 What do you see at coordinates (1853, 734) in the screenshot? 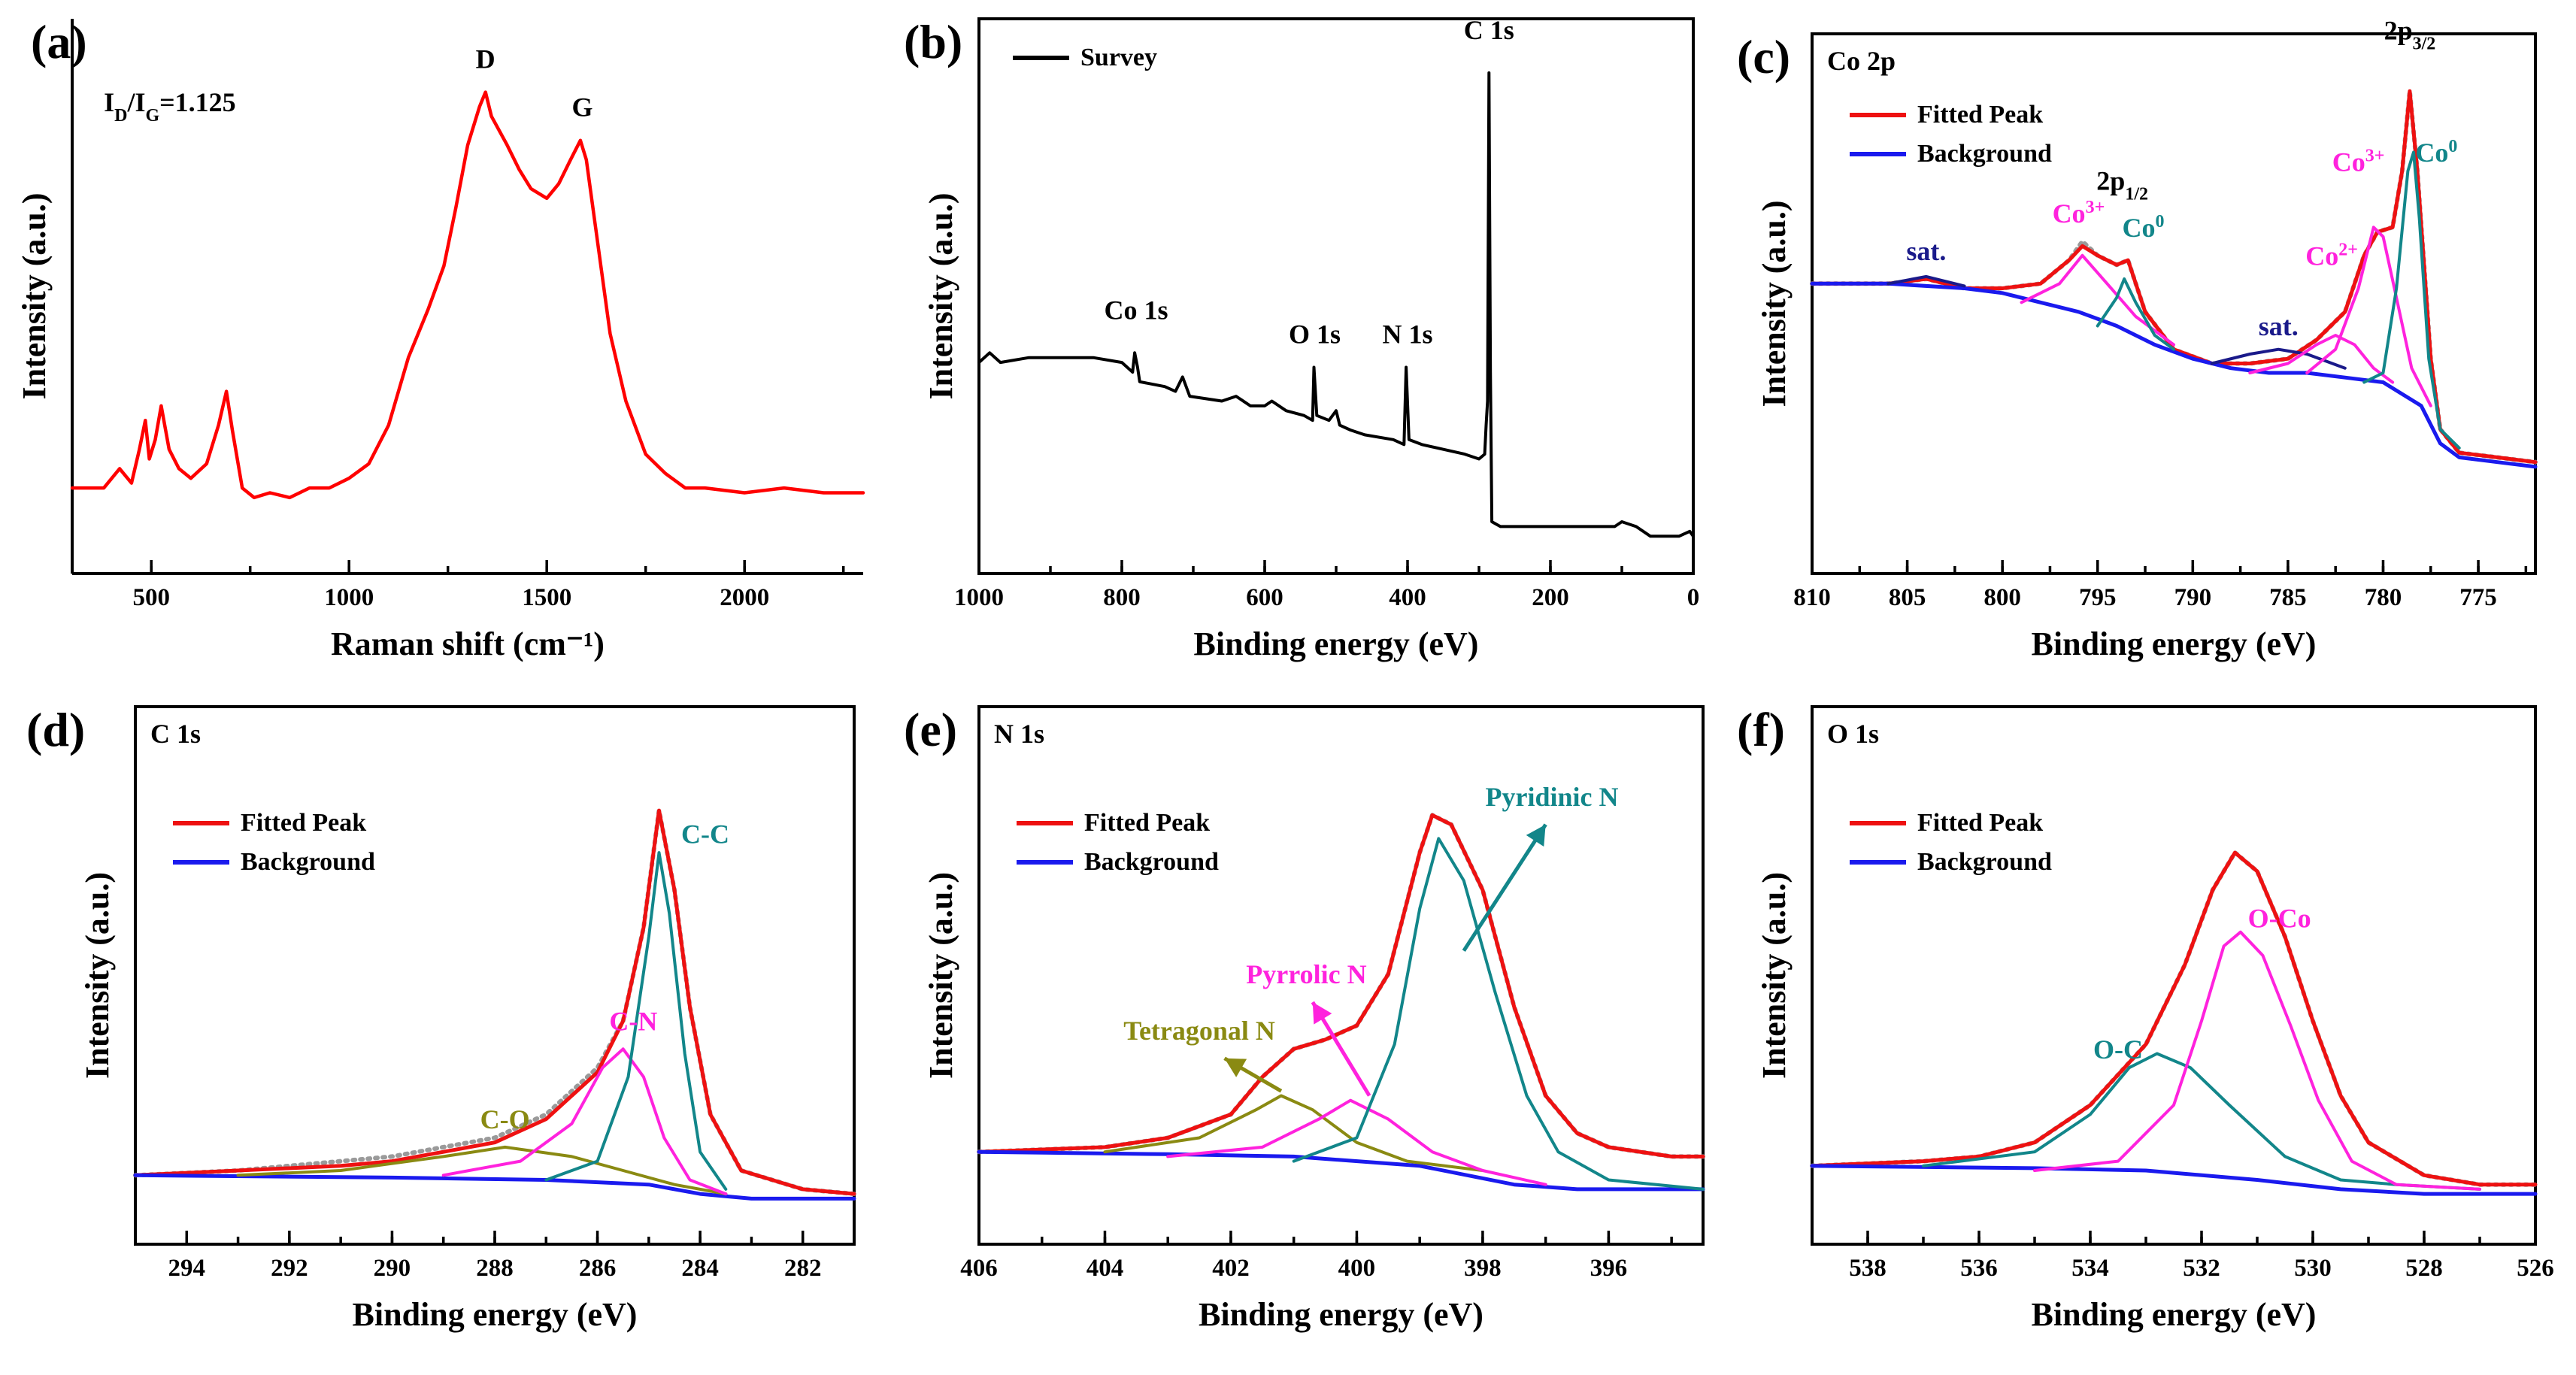
I see `inner-title: O 1s` at bounding box center [1853, 734].